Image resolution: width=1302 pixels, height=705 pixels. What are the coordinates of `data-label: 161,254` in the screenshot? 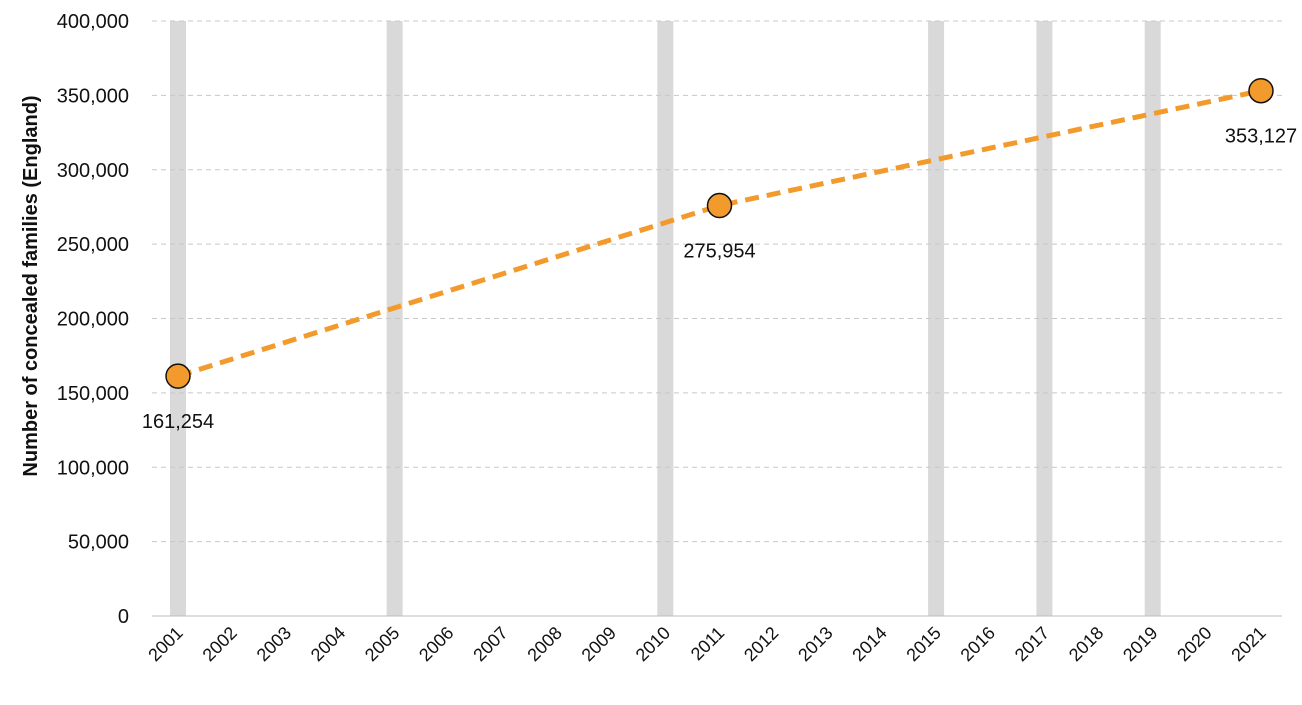 It's located at (178, 422).